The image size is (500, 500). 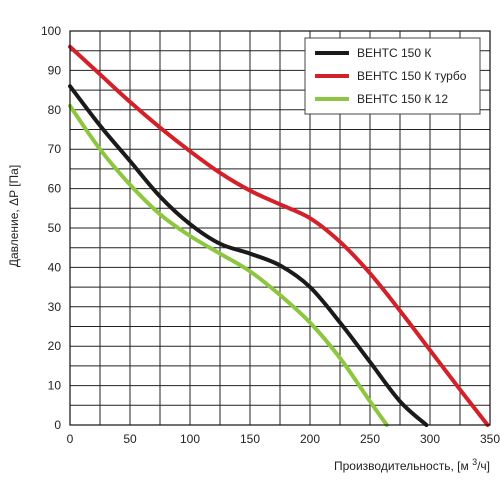 I want to click on y-tick-label: 100, so click(x=51, y=31).